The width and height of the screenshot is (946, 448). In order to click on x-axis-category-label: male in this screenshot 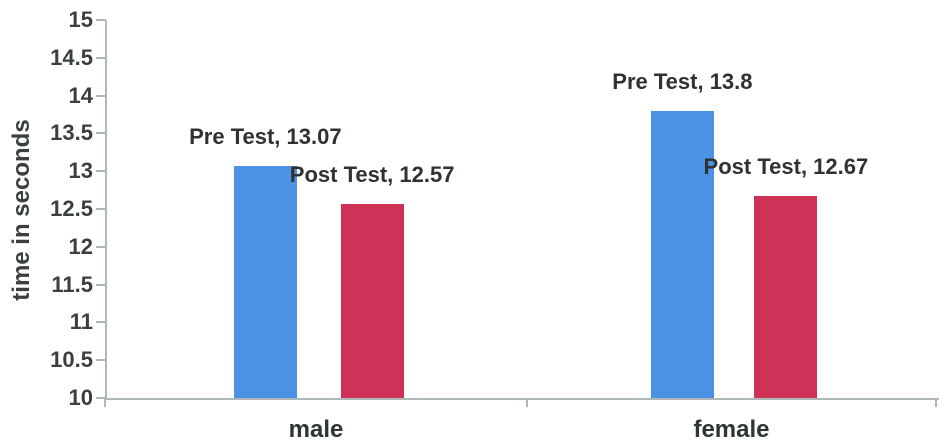, I will do `click(316, 429)`.